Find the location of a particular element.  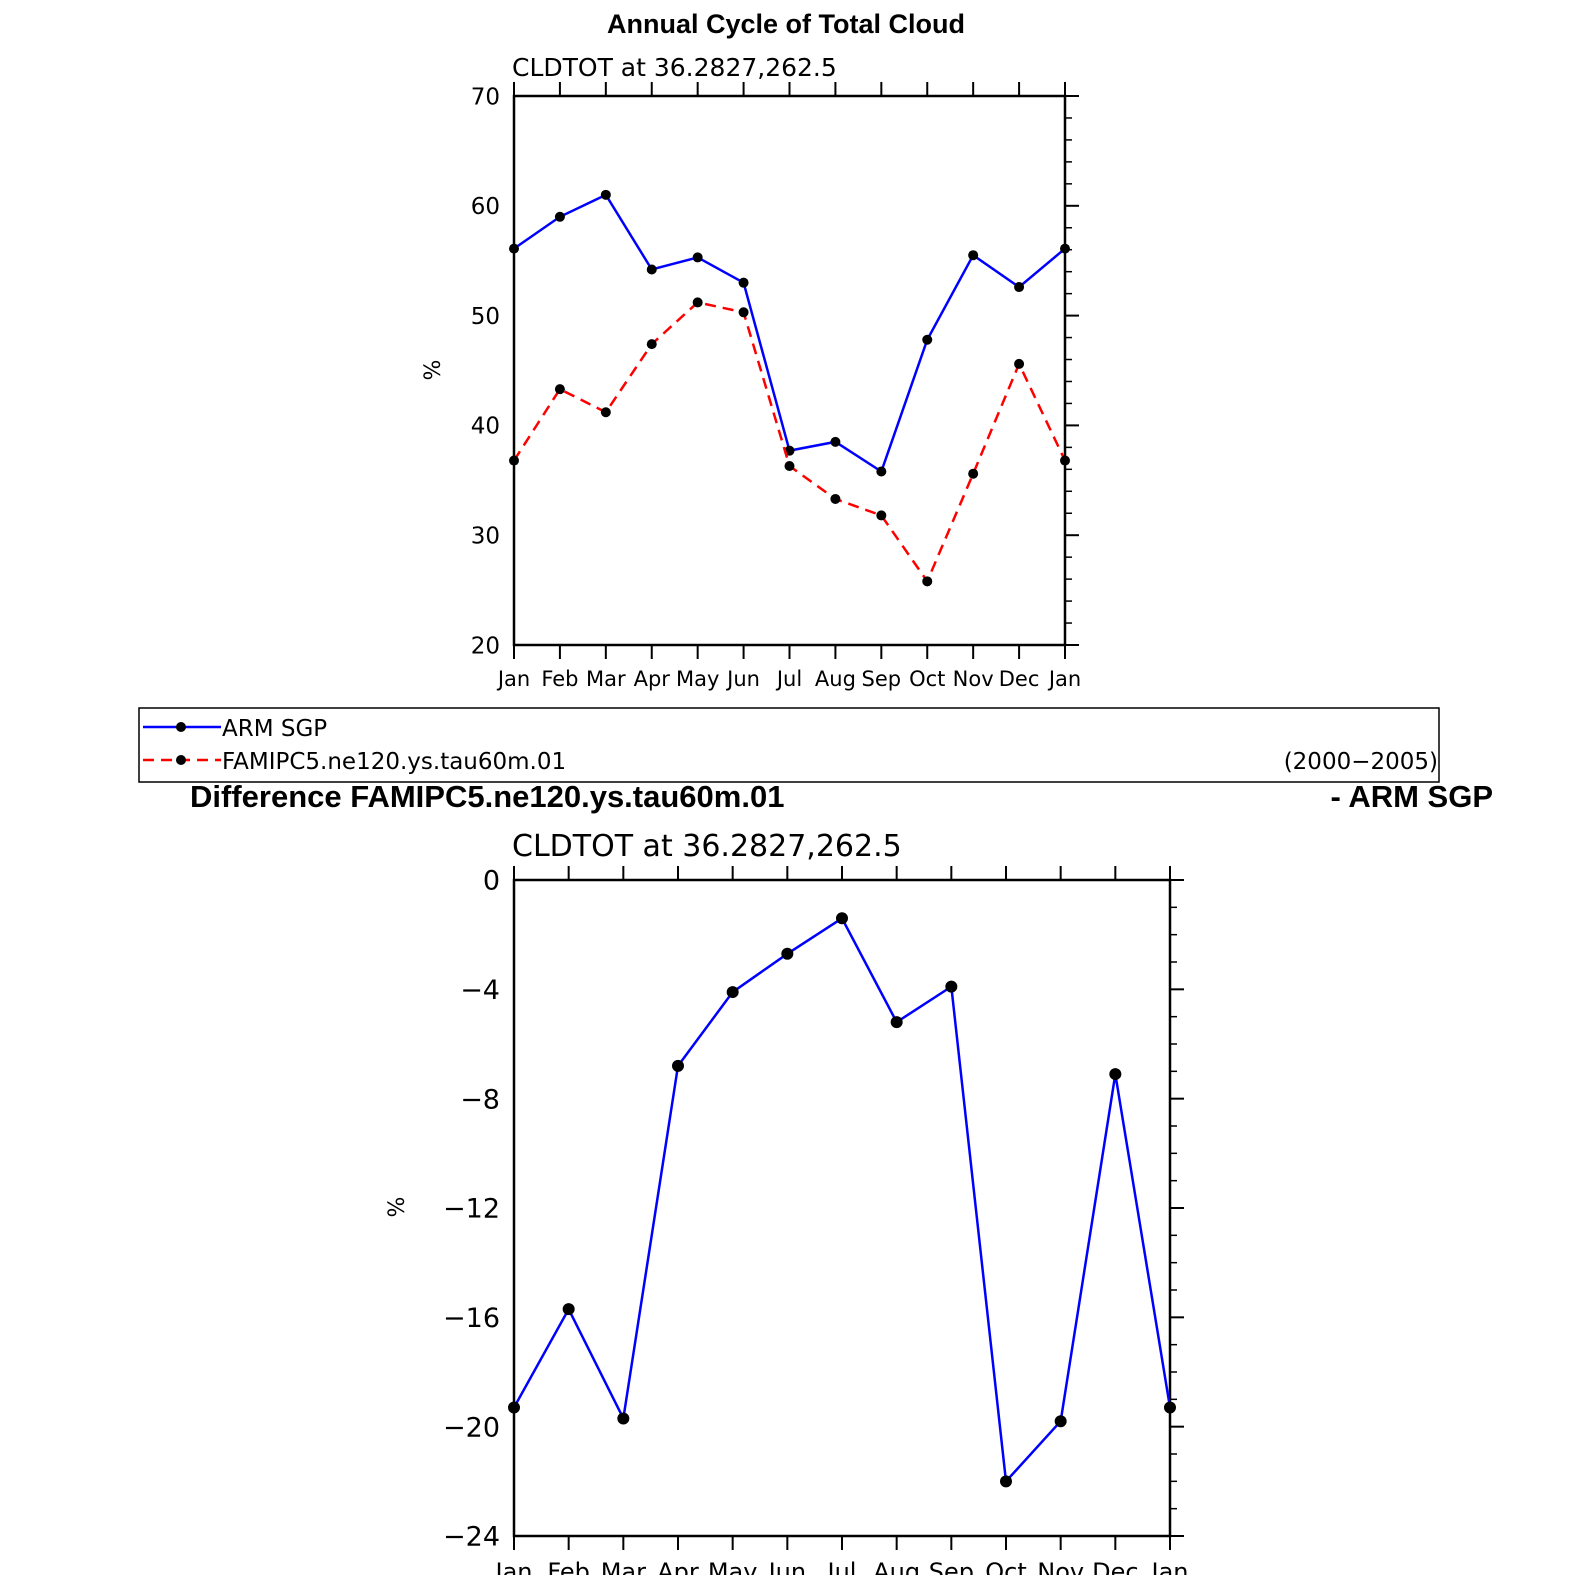

y-tick-label: −12 is located at coordinates (471, 1209).